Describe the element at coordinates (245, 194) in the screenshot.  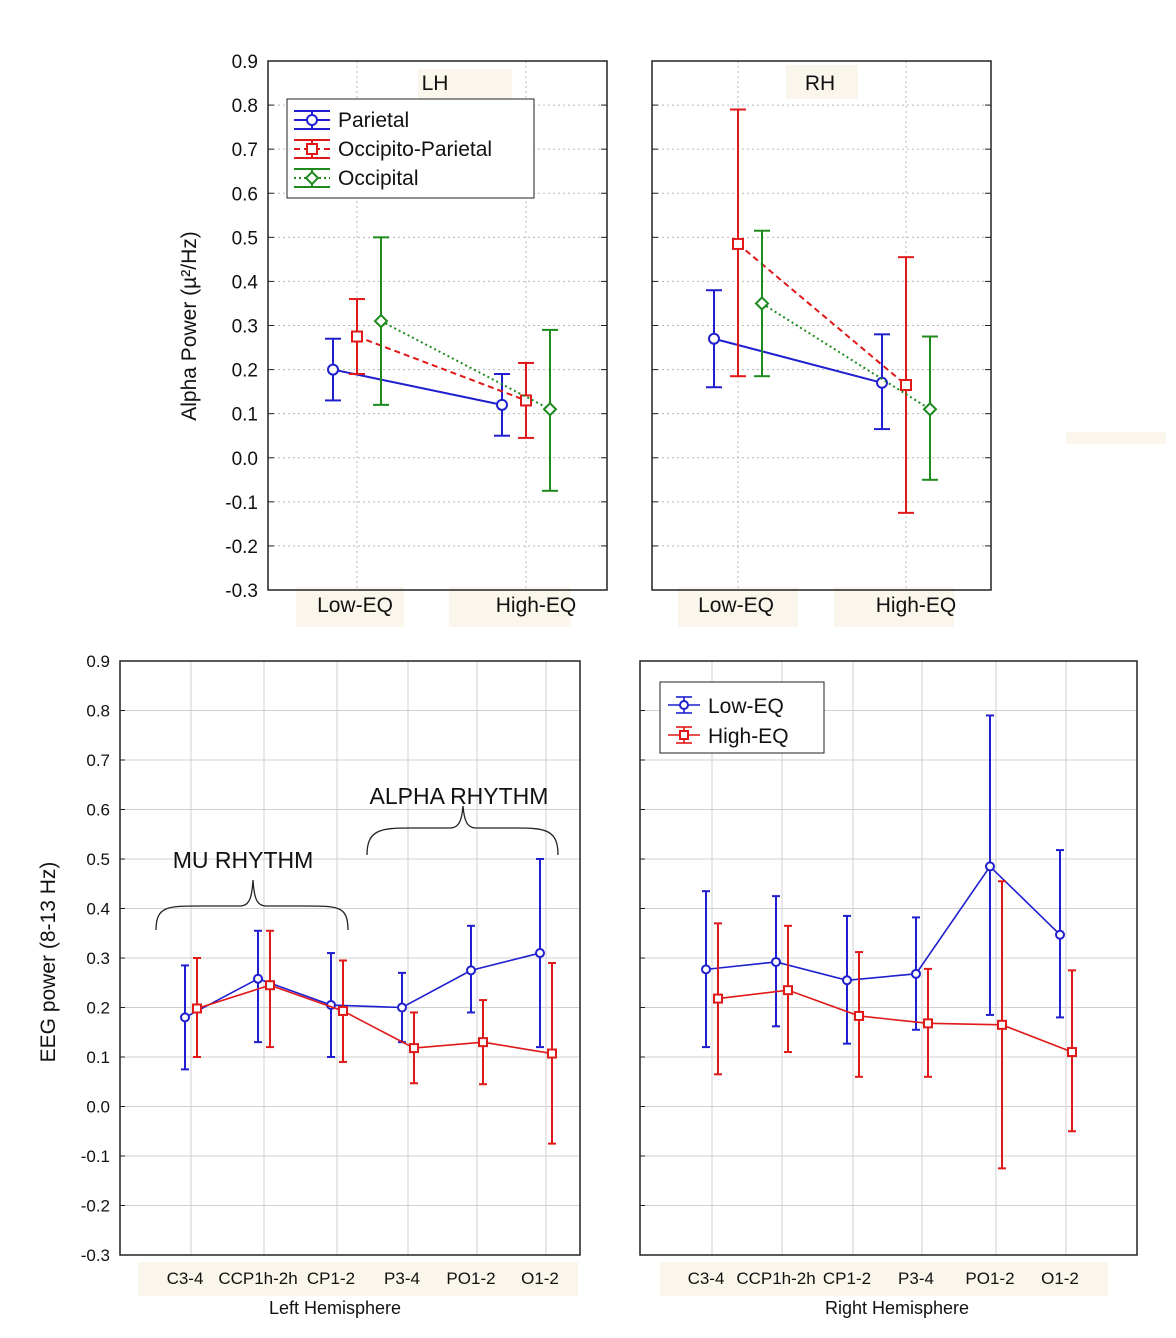
I see `y-tick-label: 0.6` at that location.